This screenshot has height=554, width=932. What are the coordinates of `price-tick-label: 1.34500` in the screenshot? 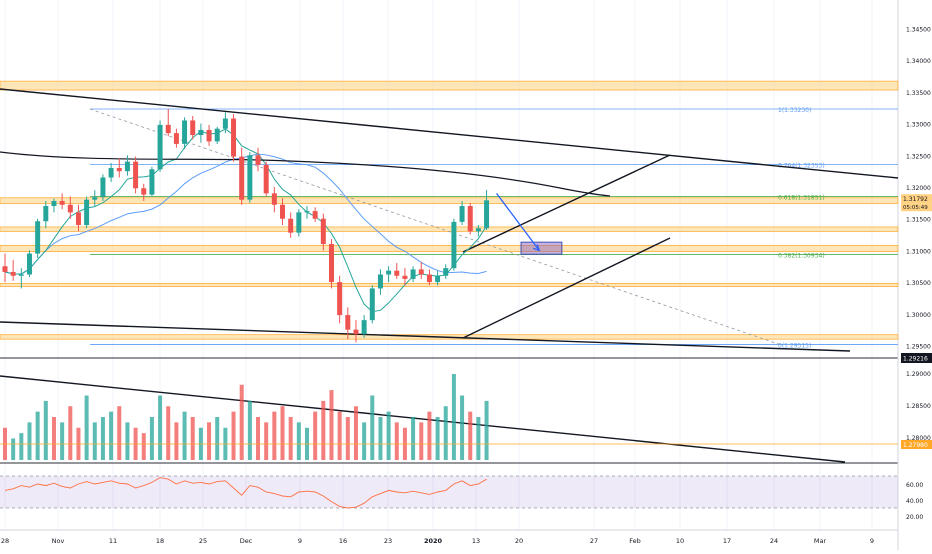 It's located at (918, 30).